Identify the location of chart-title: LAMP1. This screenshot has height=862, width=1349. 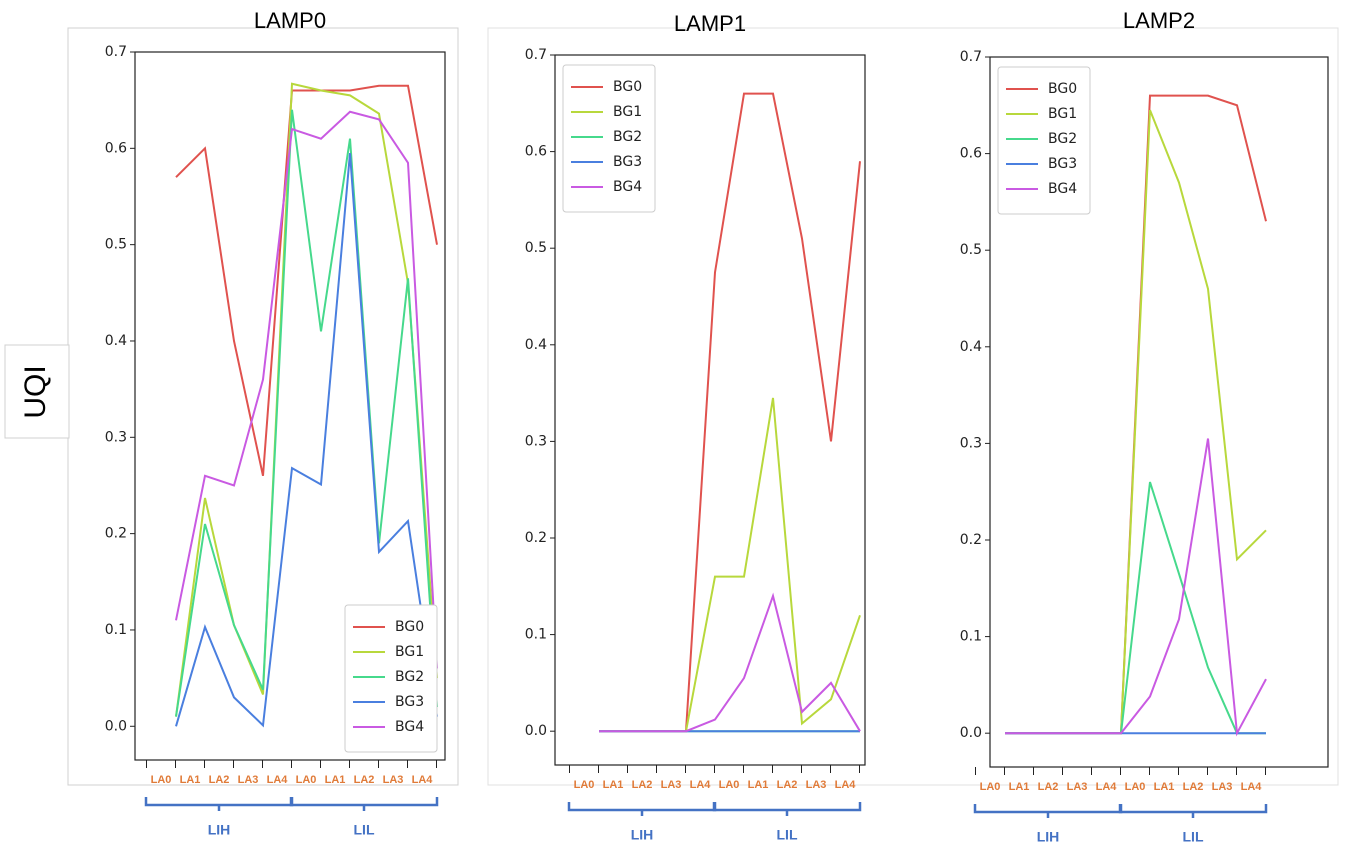
(710, 23).